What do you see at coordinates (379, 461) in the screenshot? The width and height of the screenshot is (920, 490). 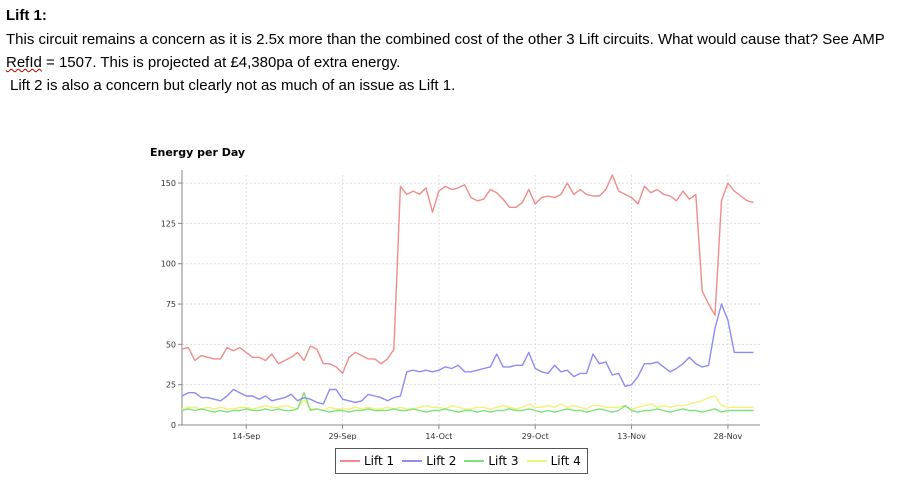 I see `legend-label-lift-1: Lift 1` at bounding box center [379, 461].